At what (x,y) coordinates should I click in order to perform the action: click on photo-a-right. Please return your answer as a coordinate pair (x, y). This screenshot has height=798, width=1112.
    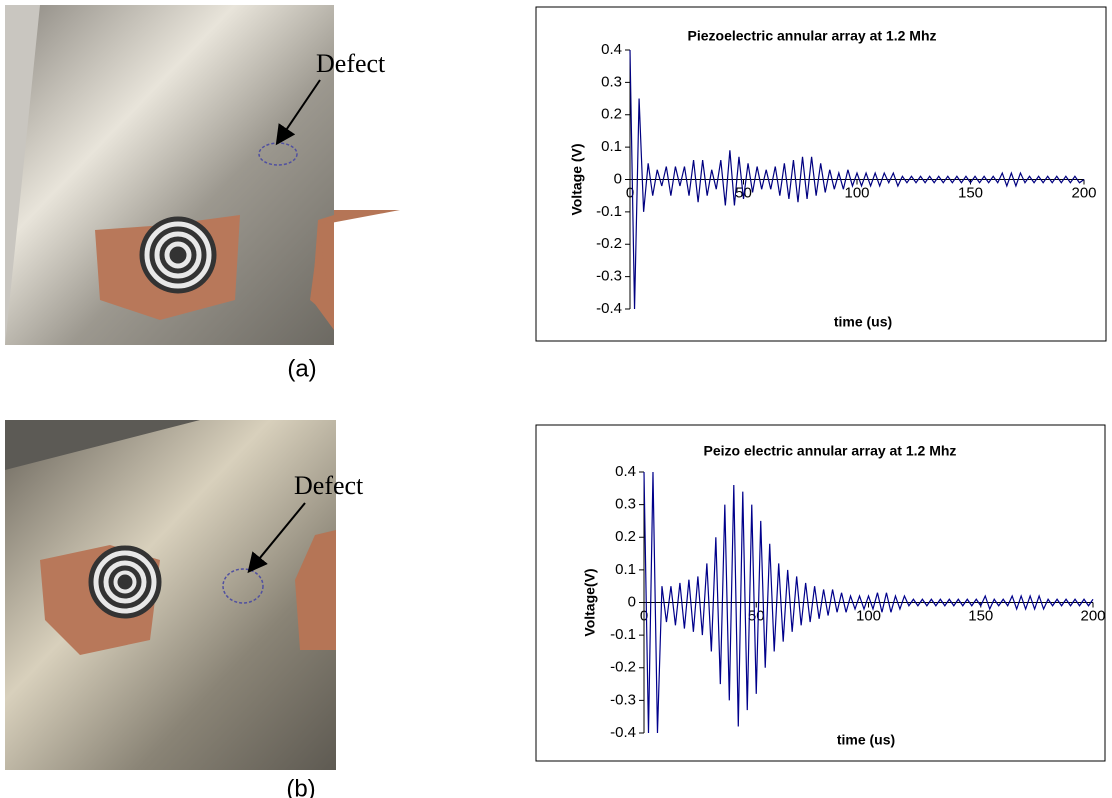
    Looking at the image, I should click on (326, 275).